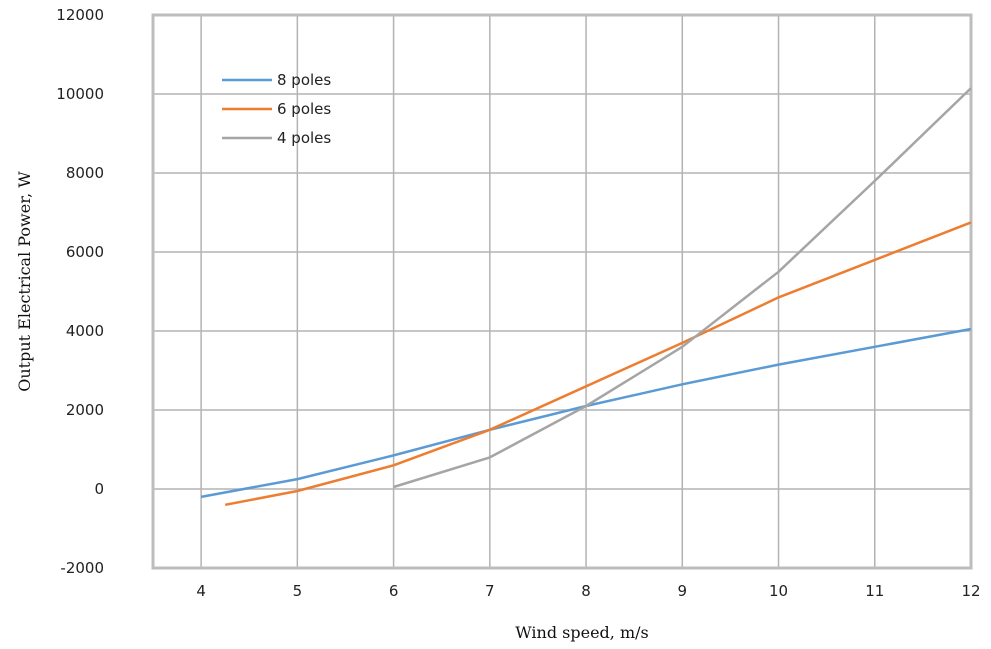  Describe the element at coordinates (80, 15) in the screenshot. I see `y-tick-label: 12000` at that location.